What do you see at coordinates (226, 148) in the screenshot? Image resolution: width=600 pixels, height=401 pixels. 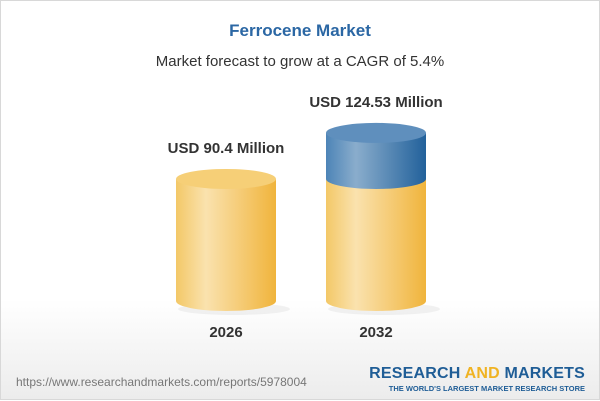 I see `data-label: USD 90.4 Million` at bounding box center [226, 148].